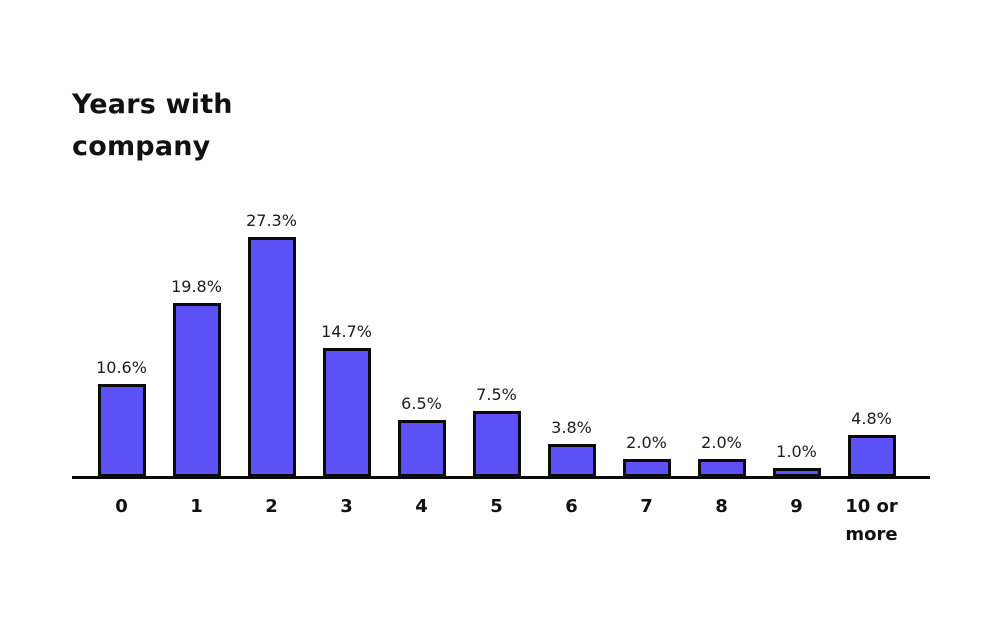 The width and height of the screenshot is (1000, 622). Describe the element at coordinates (196, 506) in the screenshot. I see `x-axis-tick-label: 1` at that location.